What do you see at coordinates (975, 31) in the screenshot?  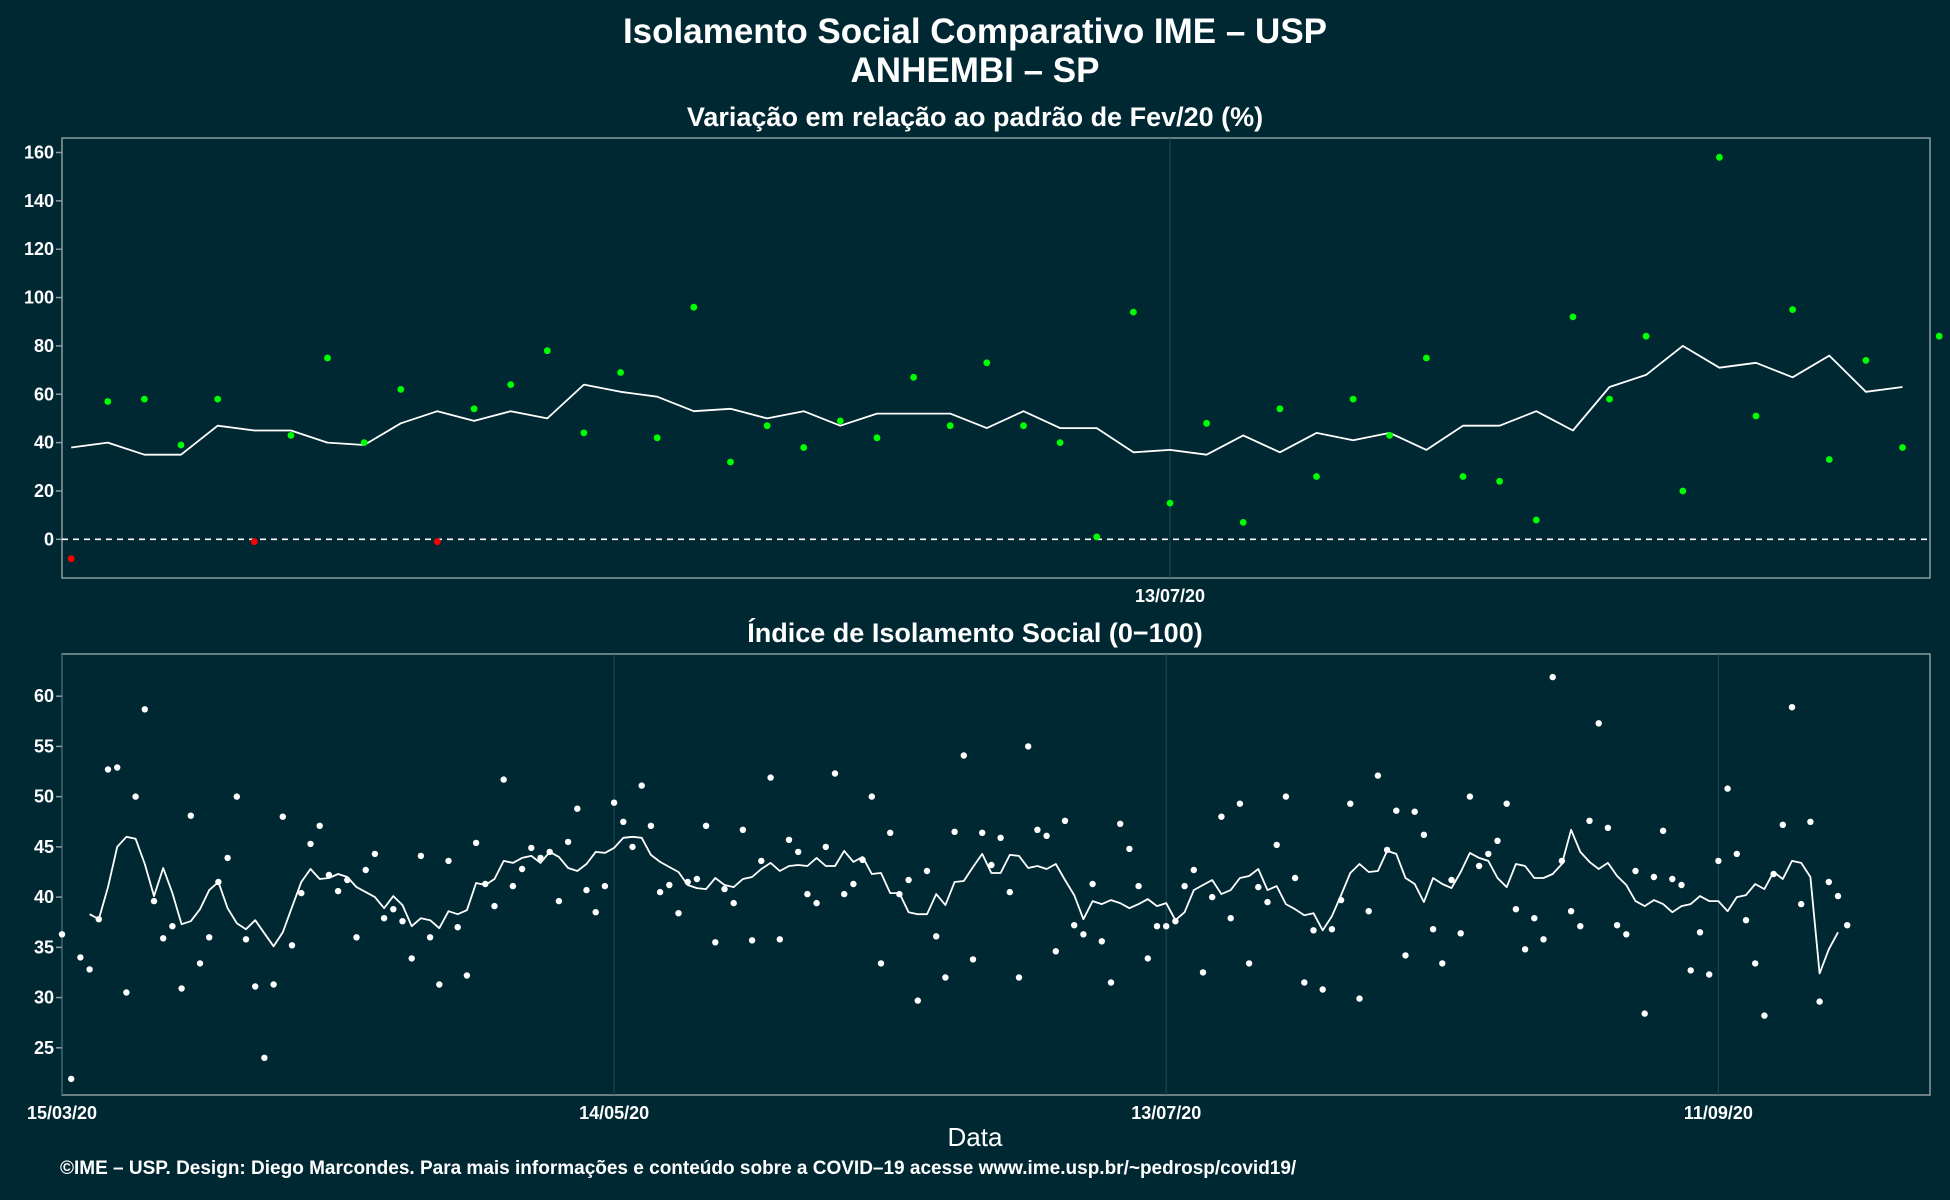 I see `chart-title: Isolamento Social Comparativo IME – USP` at bounding box center [975, 31].